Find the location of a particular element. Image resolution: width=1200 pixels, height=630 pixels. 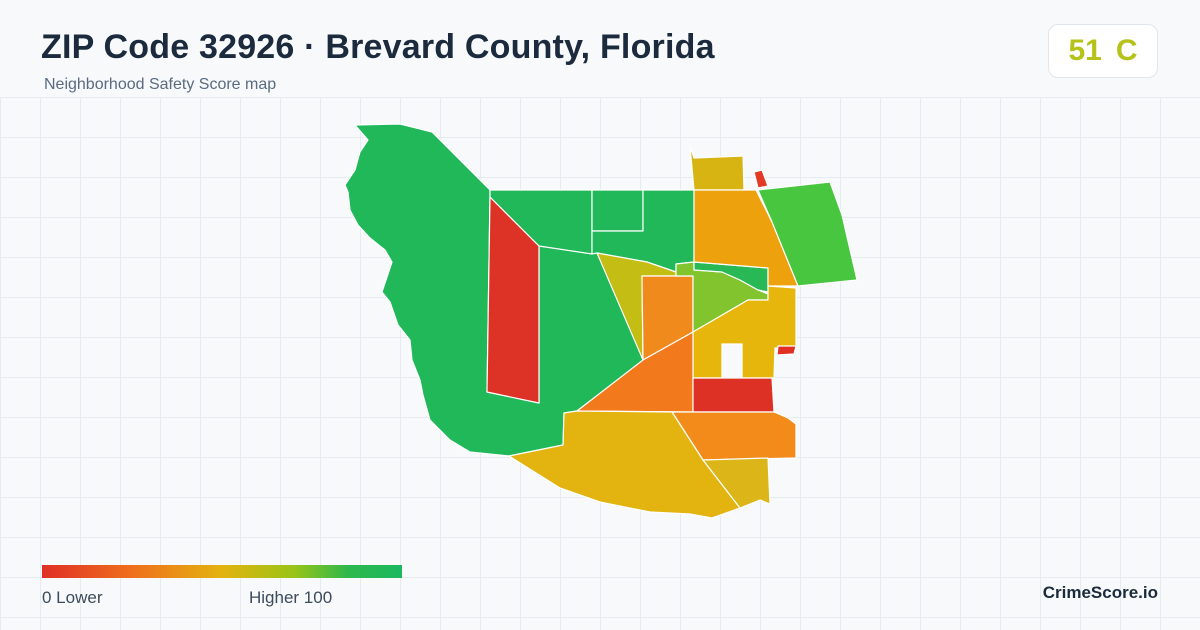

score-value: 51 is located at coordinates (1085, 50).